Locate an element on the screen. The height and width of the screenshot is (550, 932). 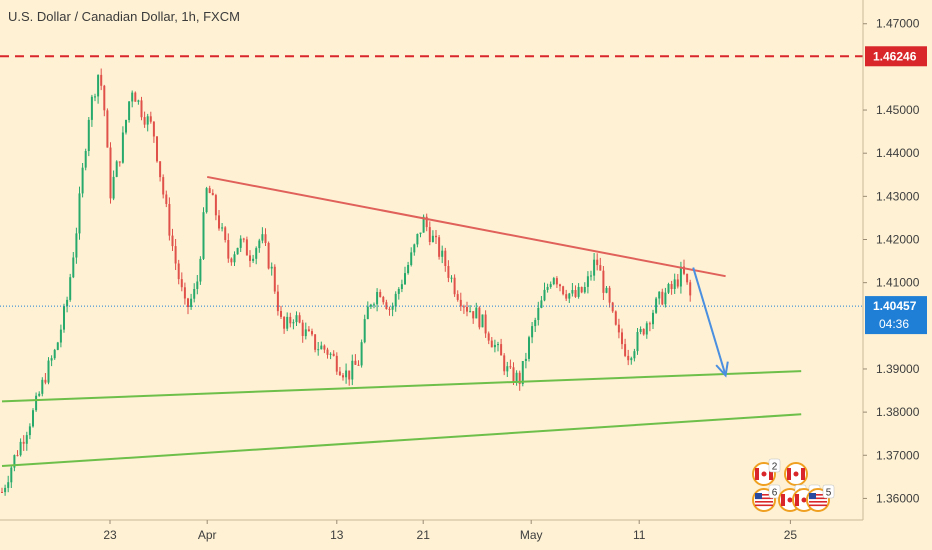
arrow-head is located at coordinates (722, 369).